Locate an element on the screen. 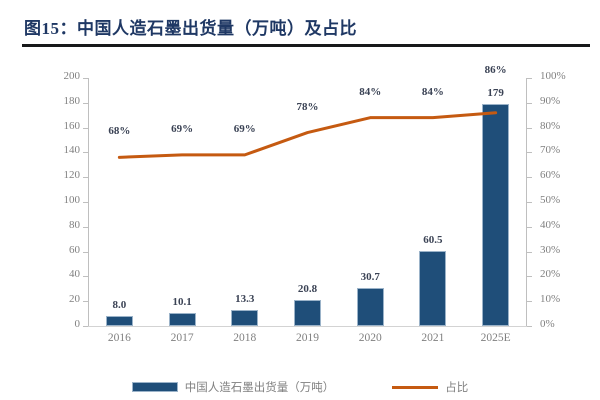  right-axis-label: 80% is located at coordinates (550, 125).